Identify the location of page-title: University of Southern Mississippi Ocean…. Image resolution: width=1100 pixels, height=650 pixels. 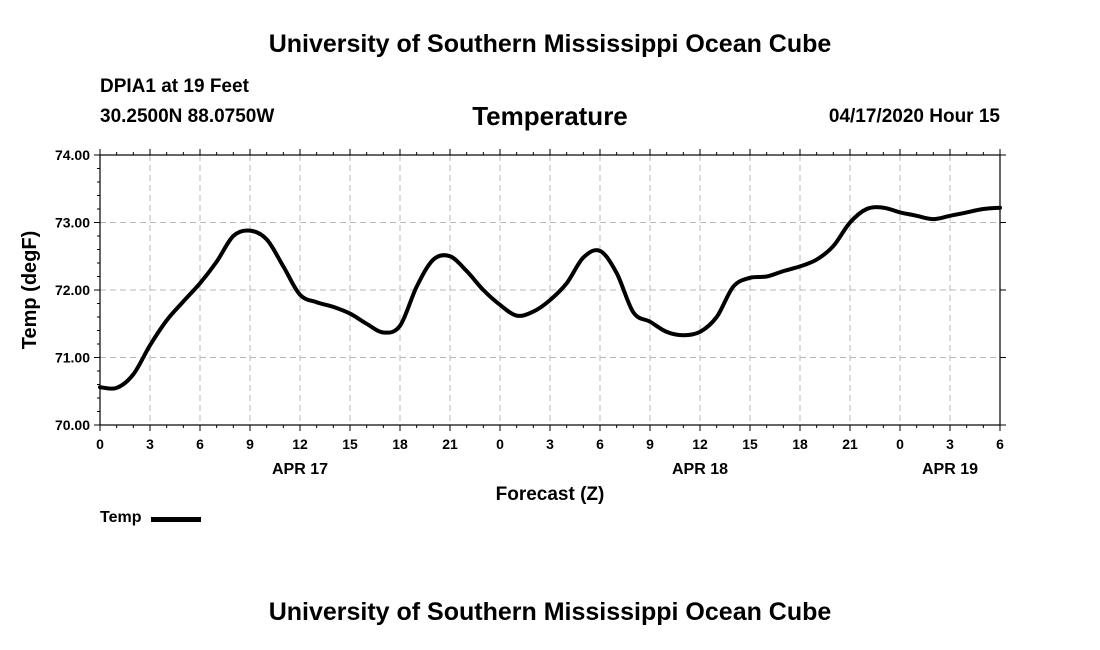
(550, 44).